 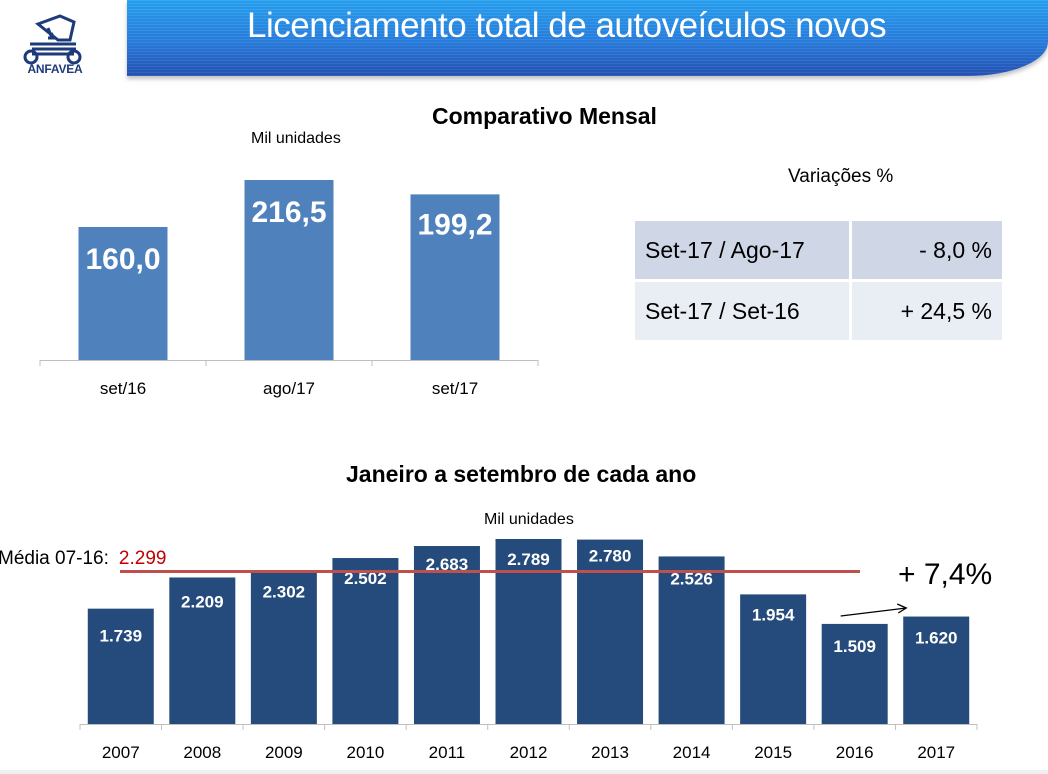 I want to click on footer-divider, so click(x=524, y=772).